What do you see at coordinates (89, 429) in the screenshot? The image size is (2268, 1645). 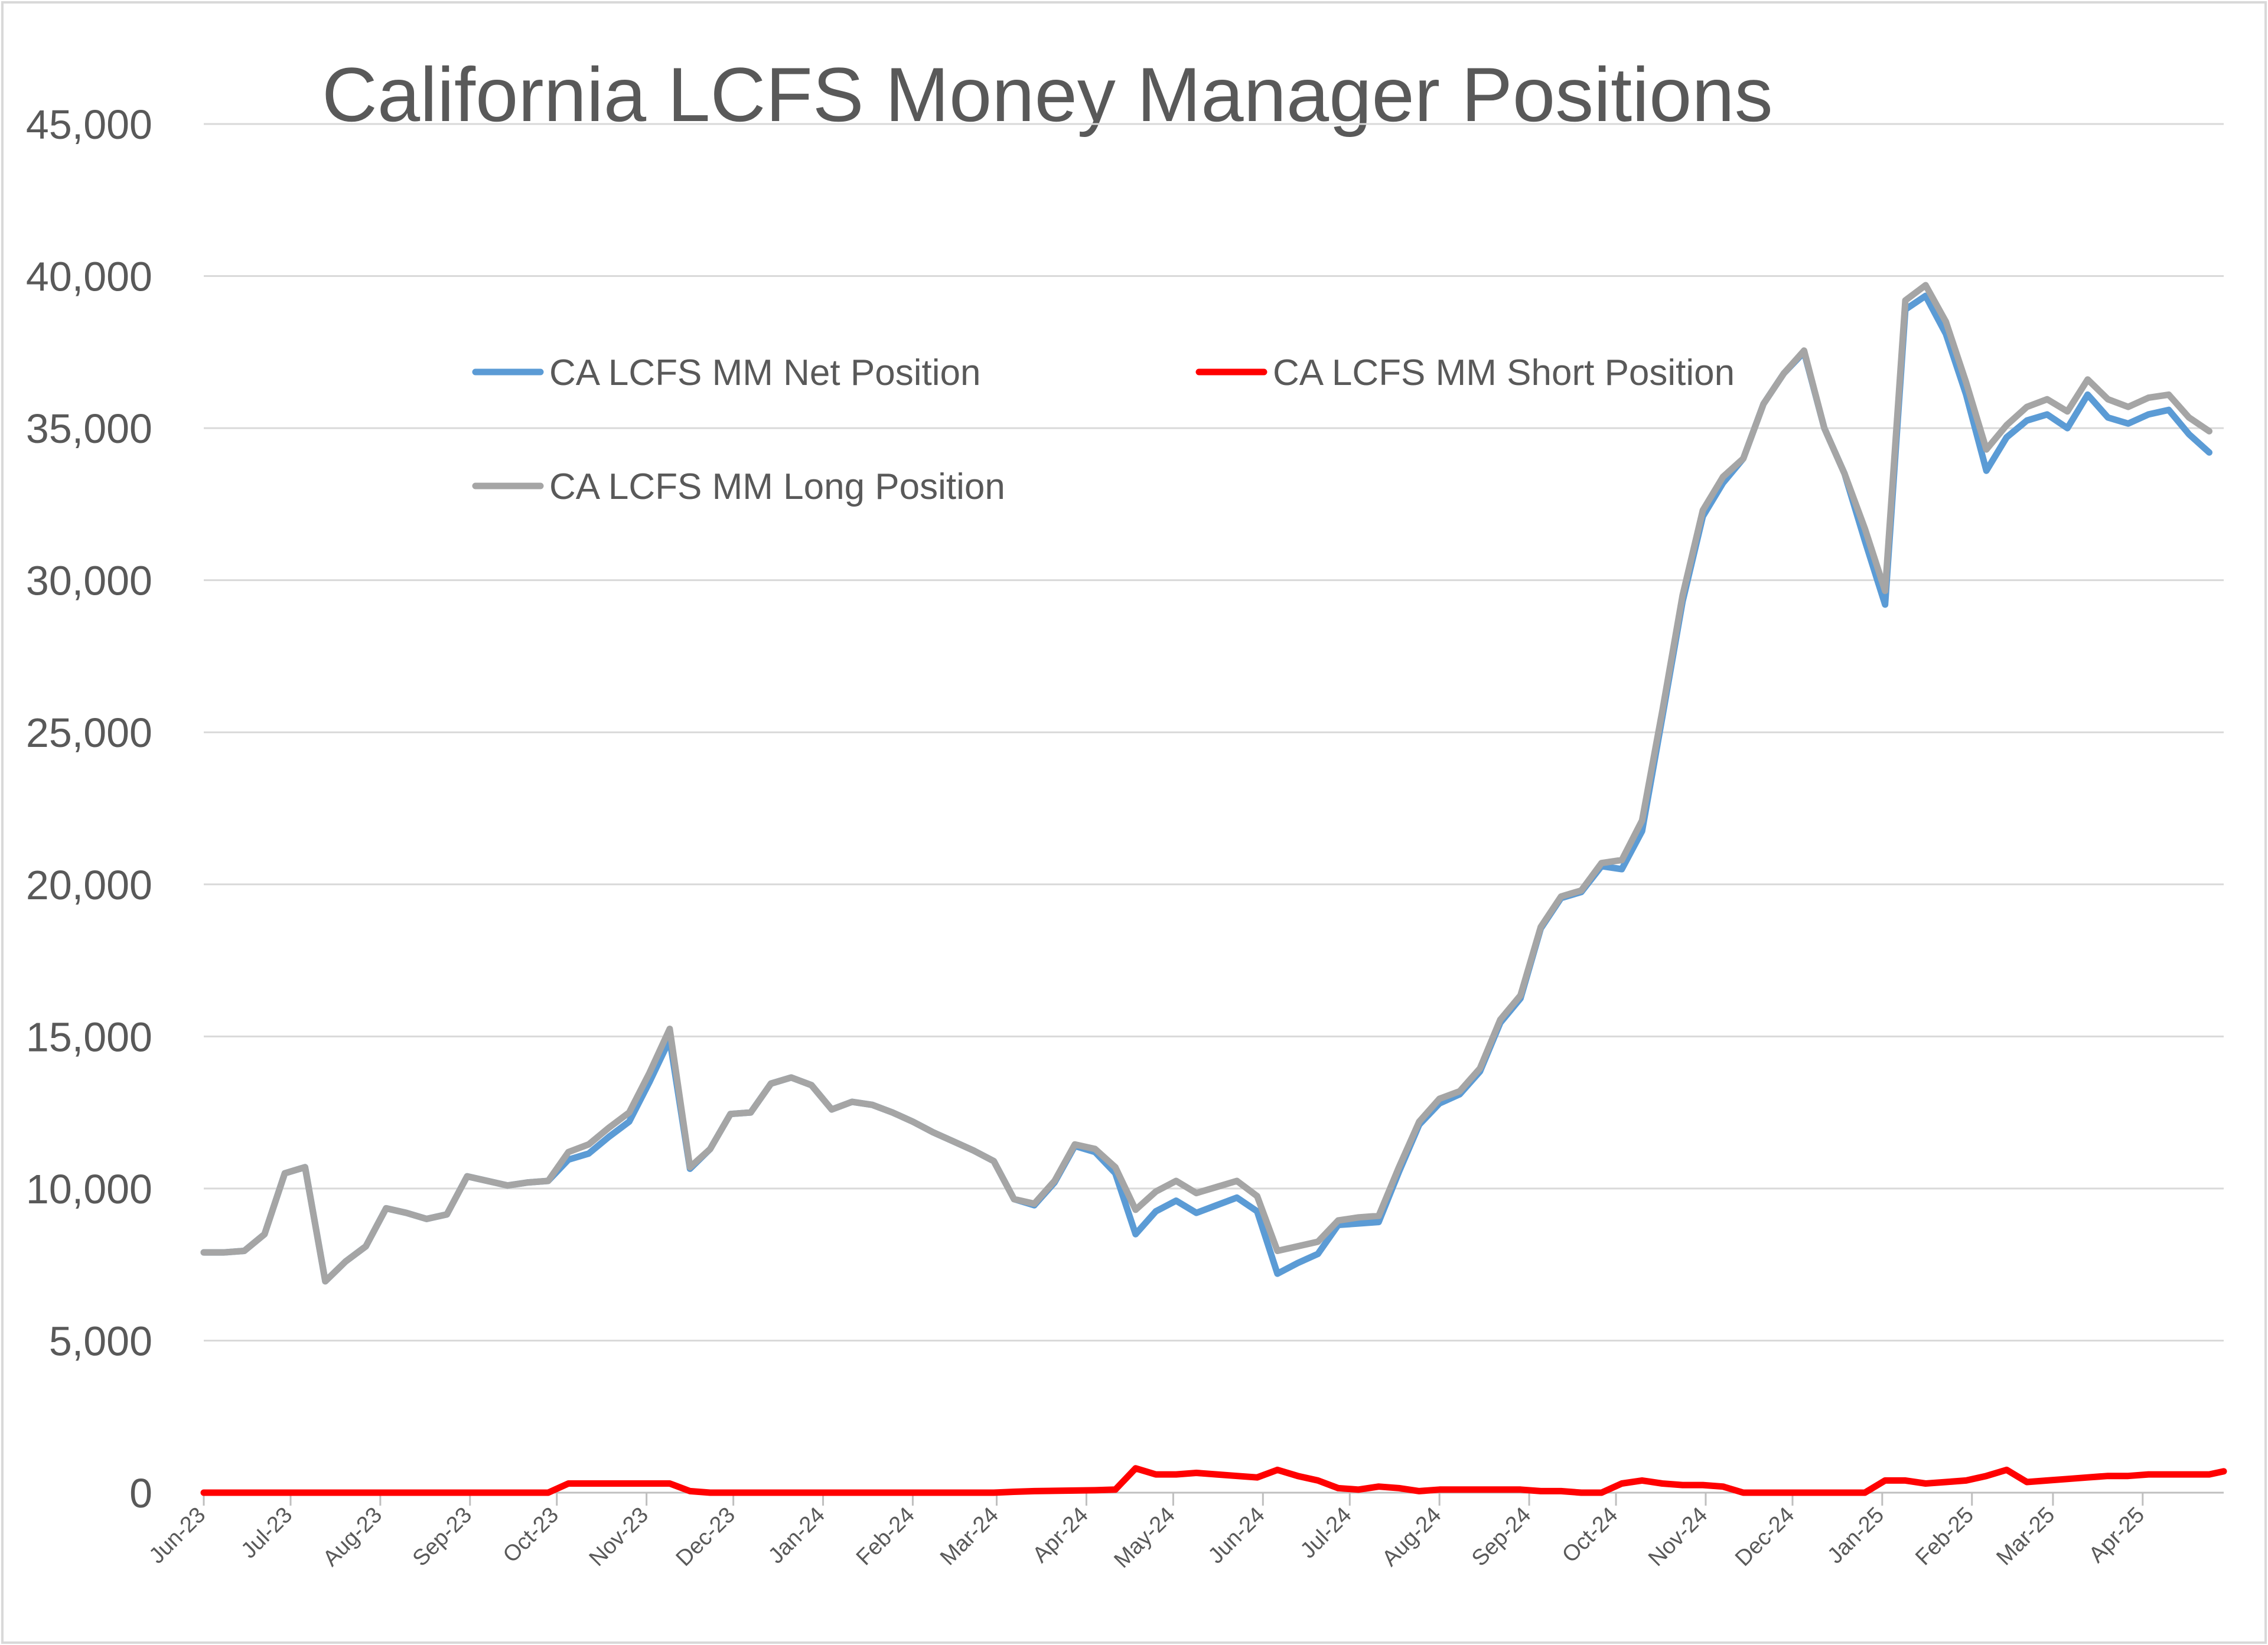 I see `y-tick-label: 35,000` at bounding box center [89, 429].